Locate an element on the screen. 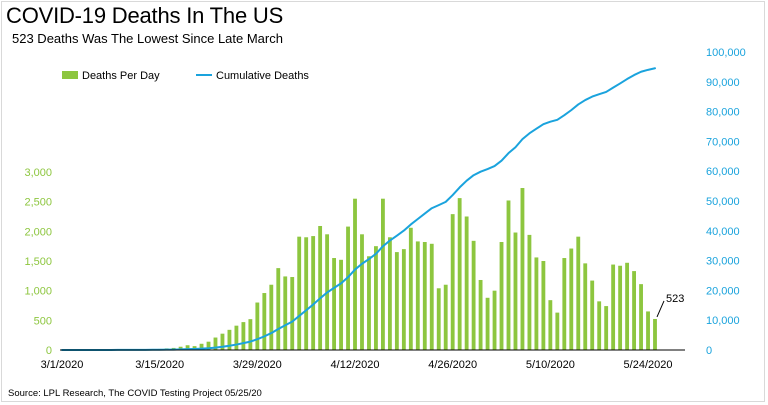 Image resolution: width=768 pixels, height=405 pixels. legend: Deaths Per Day Cumulative Deaths is located at coordinates (185, 76).